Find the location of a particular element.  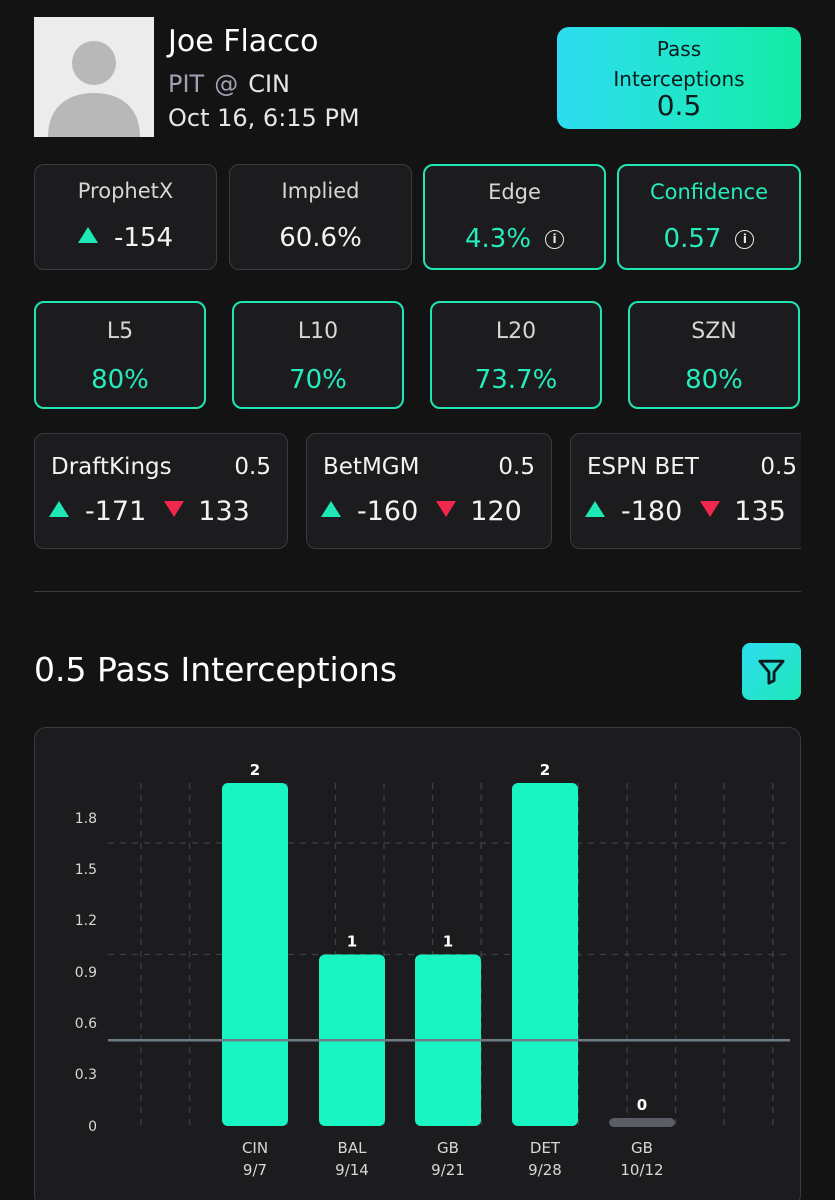

book-odds-row: -154 is located at coordinates (125, 238).